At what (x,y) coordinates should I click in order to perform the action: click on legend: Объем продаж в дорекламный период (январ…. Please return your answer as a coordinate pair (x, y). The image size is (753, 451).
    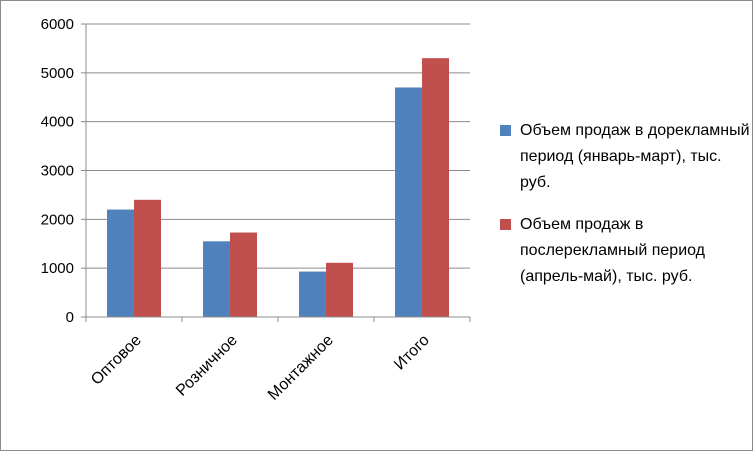
    Looking at the image, I should click on (625, 212).